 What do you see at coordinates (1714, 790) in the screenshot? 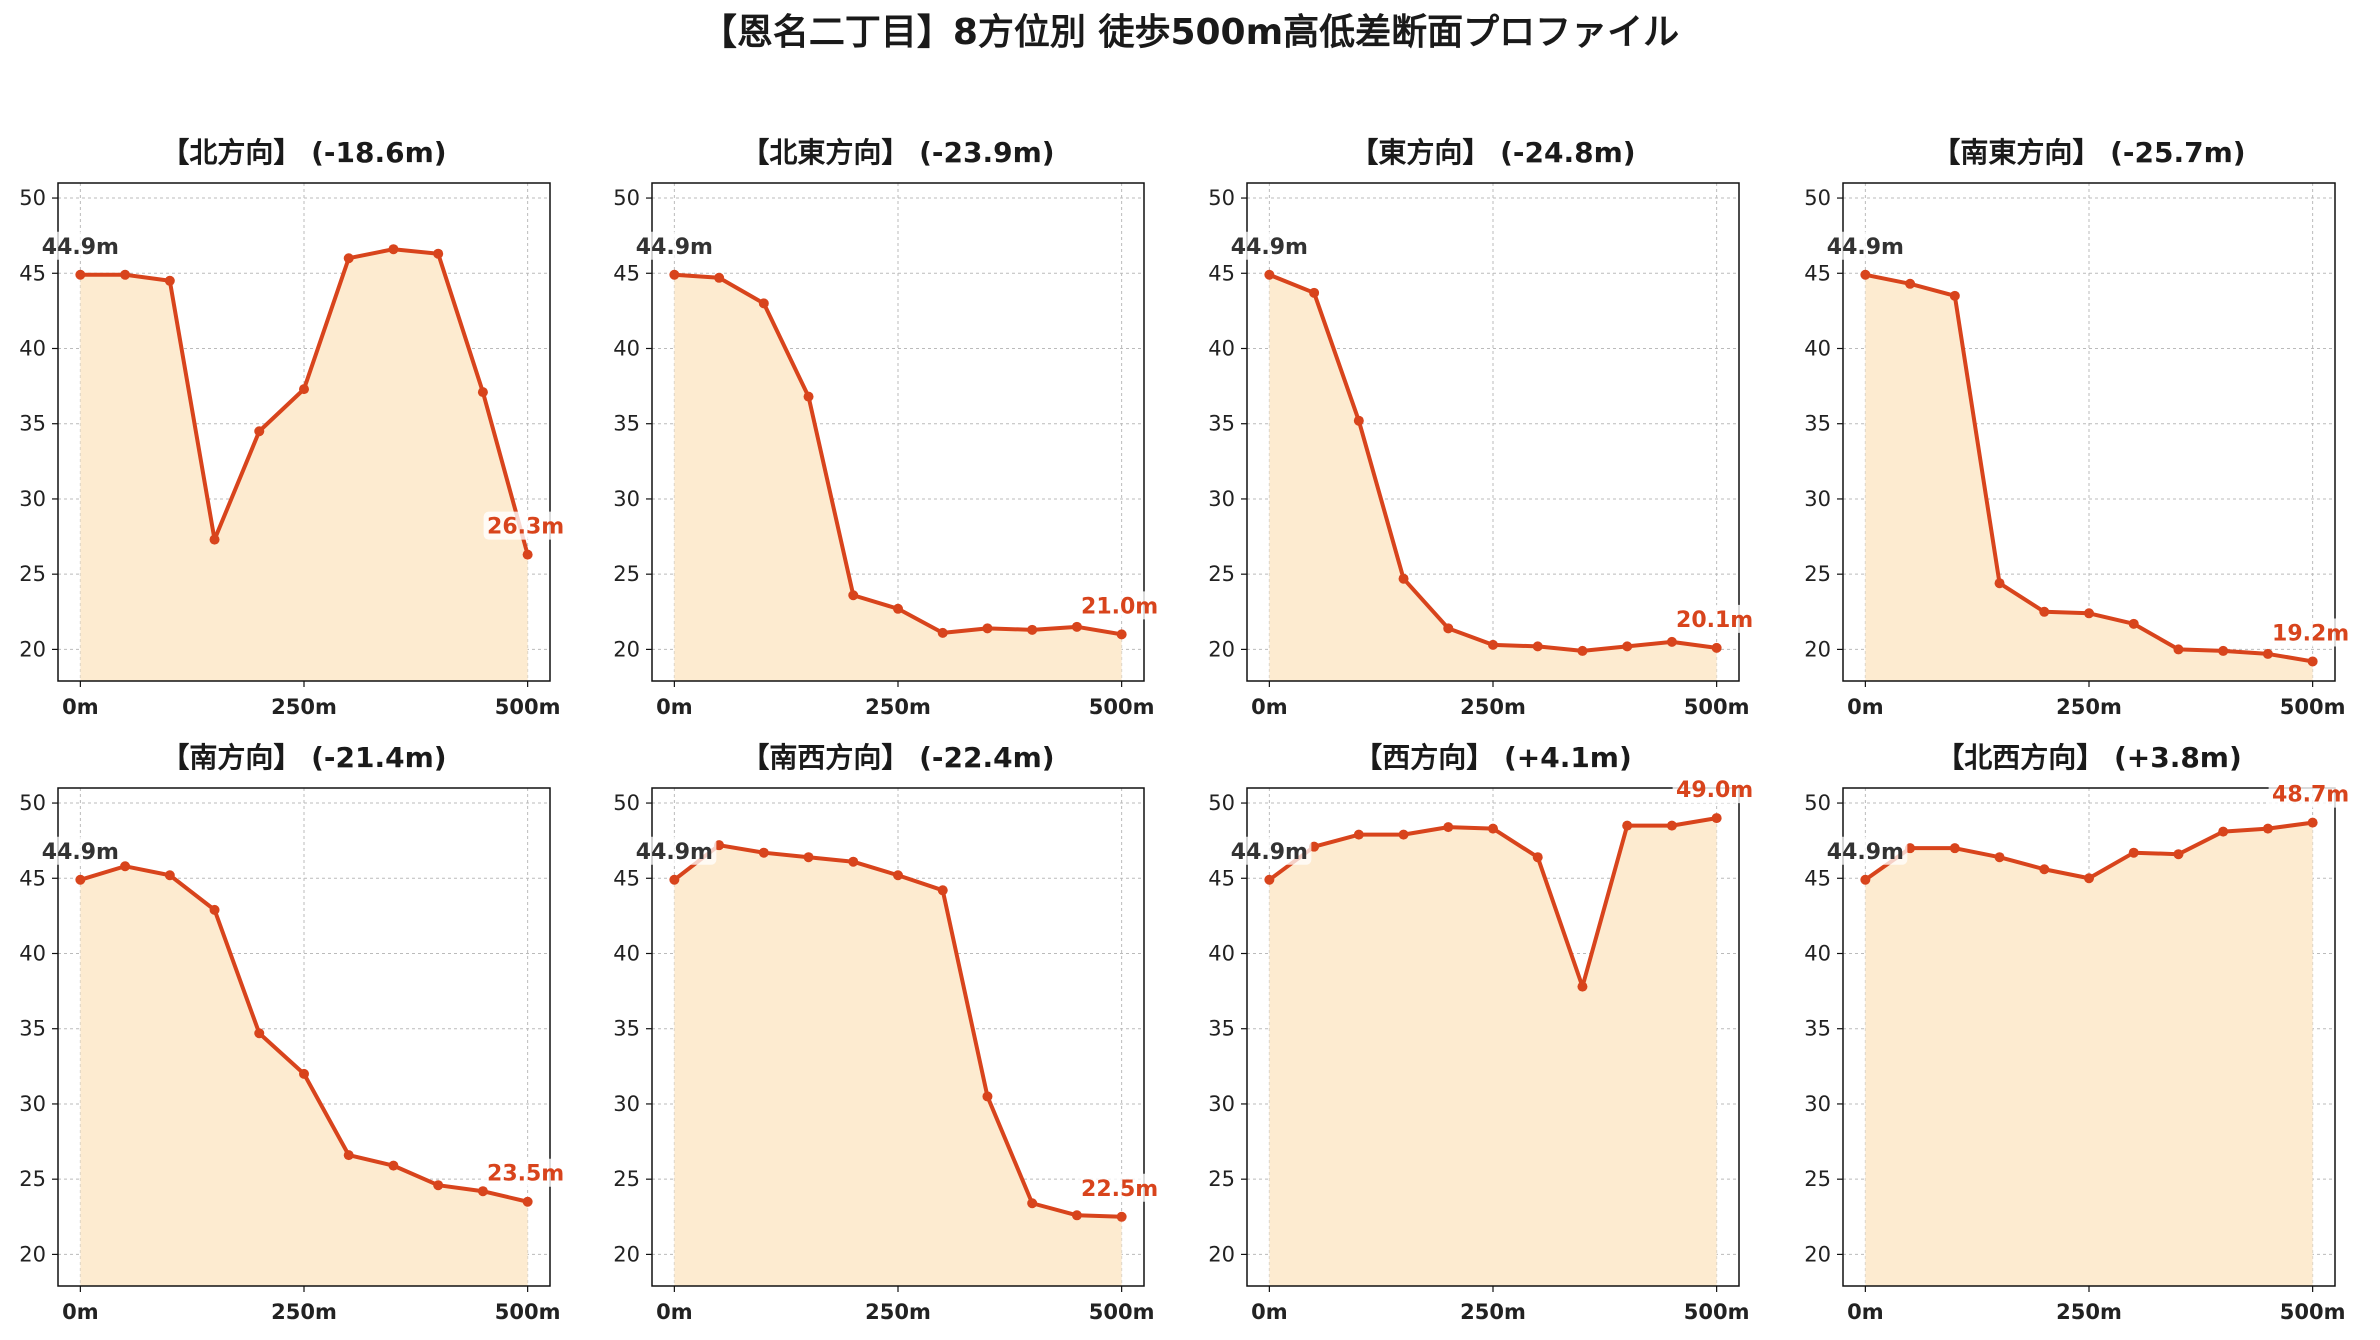
I see `end-elevation-label: 49.0m` at bounding box center [1714, 790].